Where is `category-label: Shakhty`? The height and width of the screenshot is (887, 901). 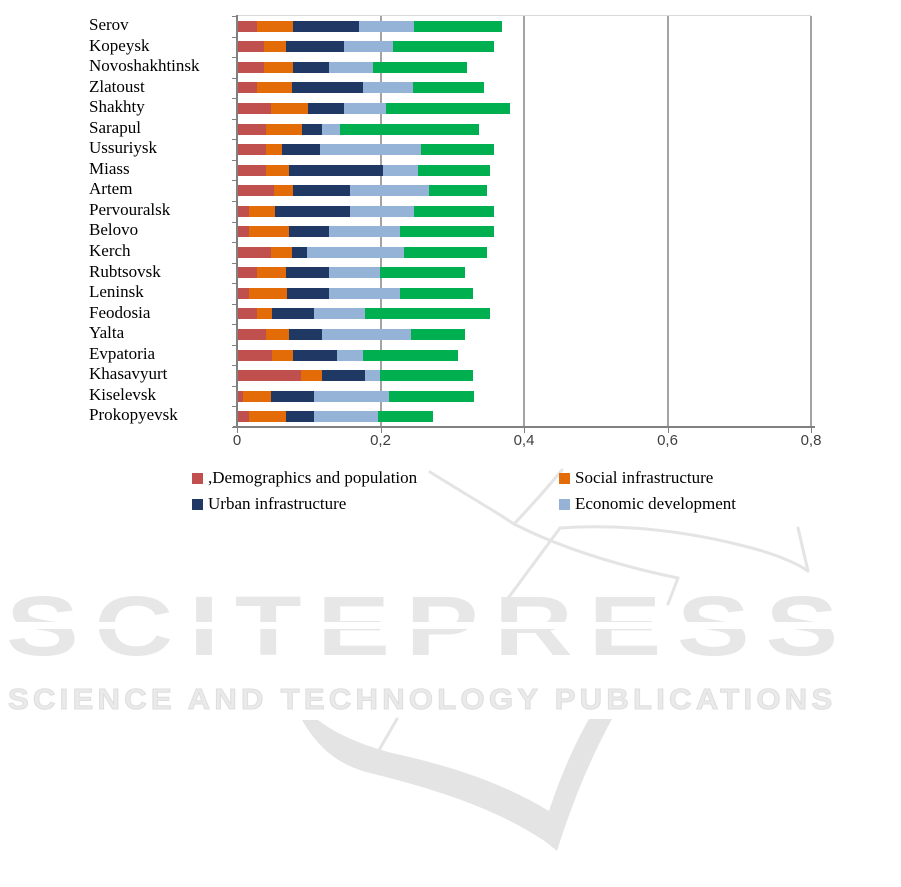
category-label: Shakhty is located at coordinates (117, 107).